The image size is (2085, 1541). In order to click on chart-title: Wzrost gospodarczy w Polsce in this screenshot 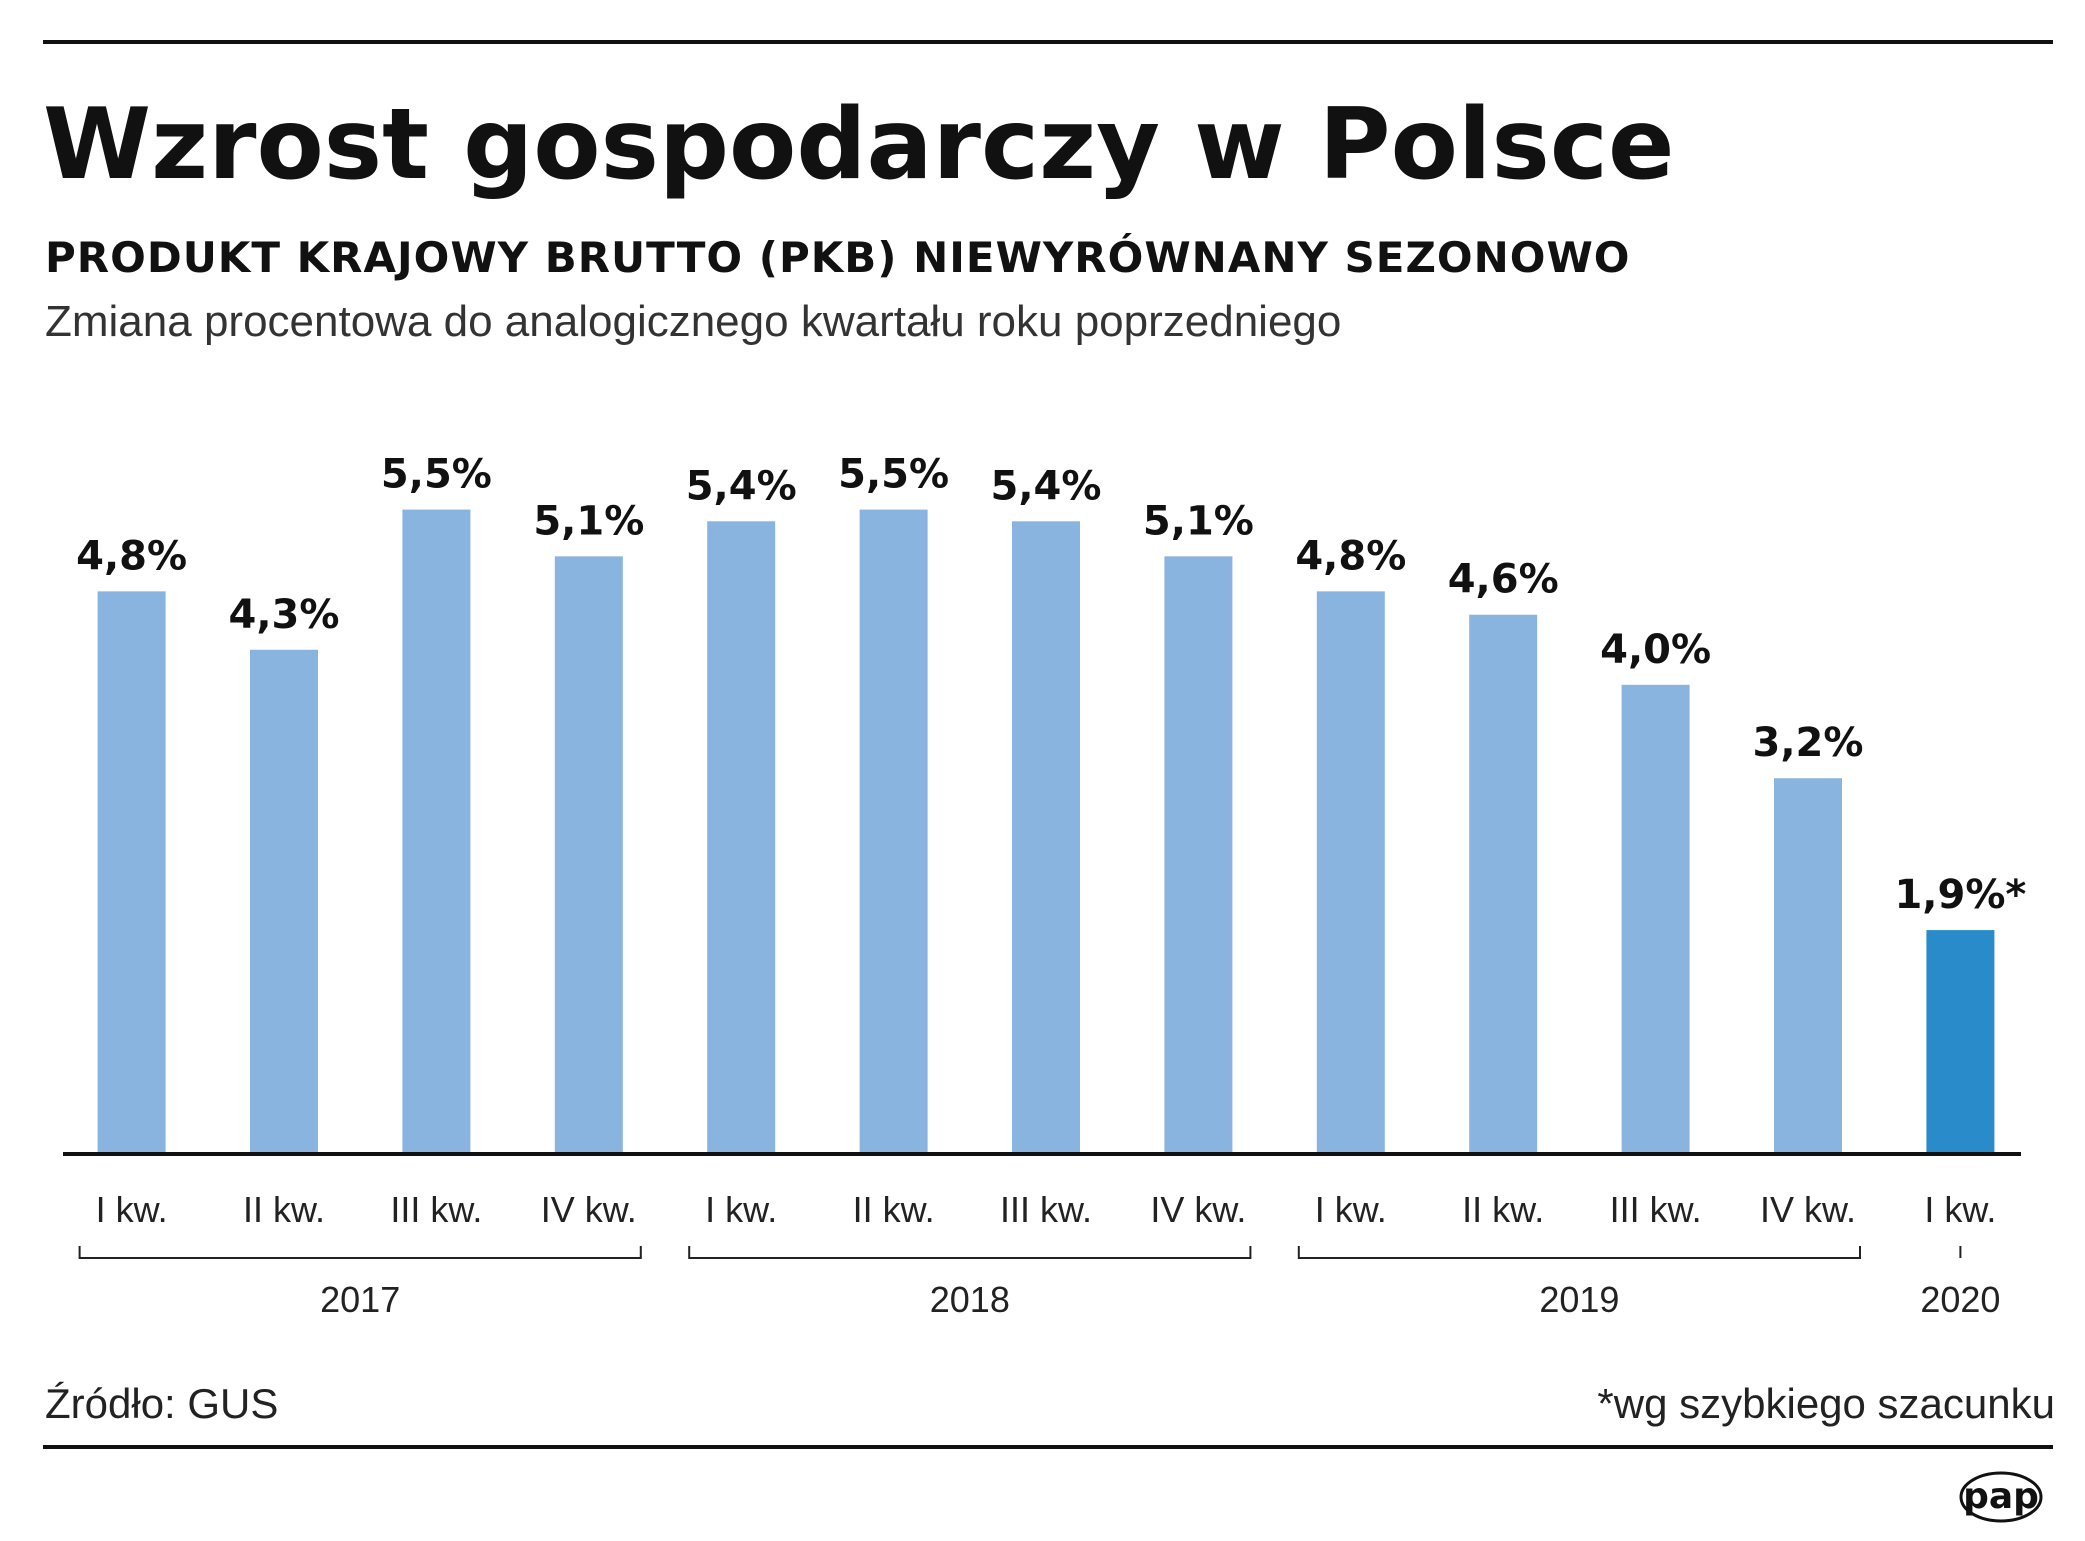, I will do `click(858, 145)`.